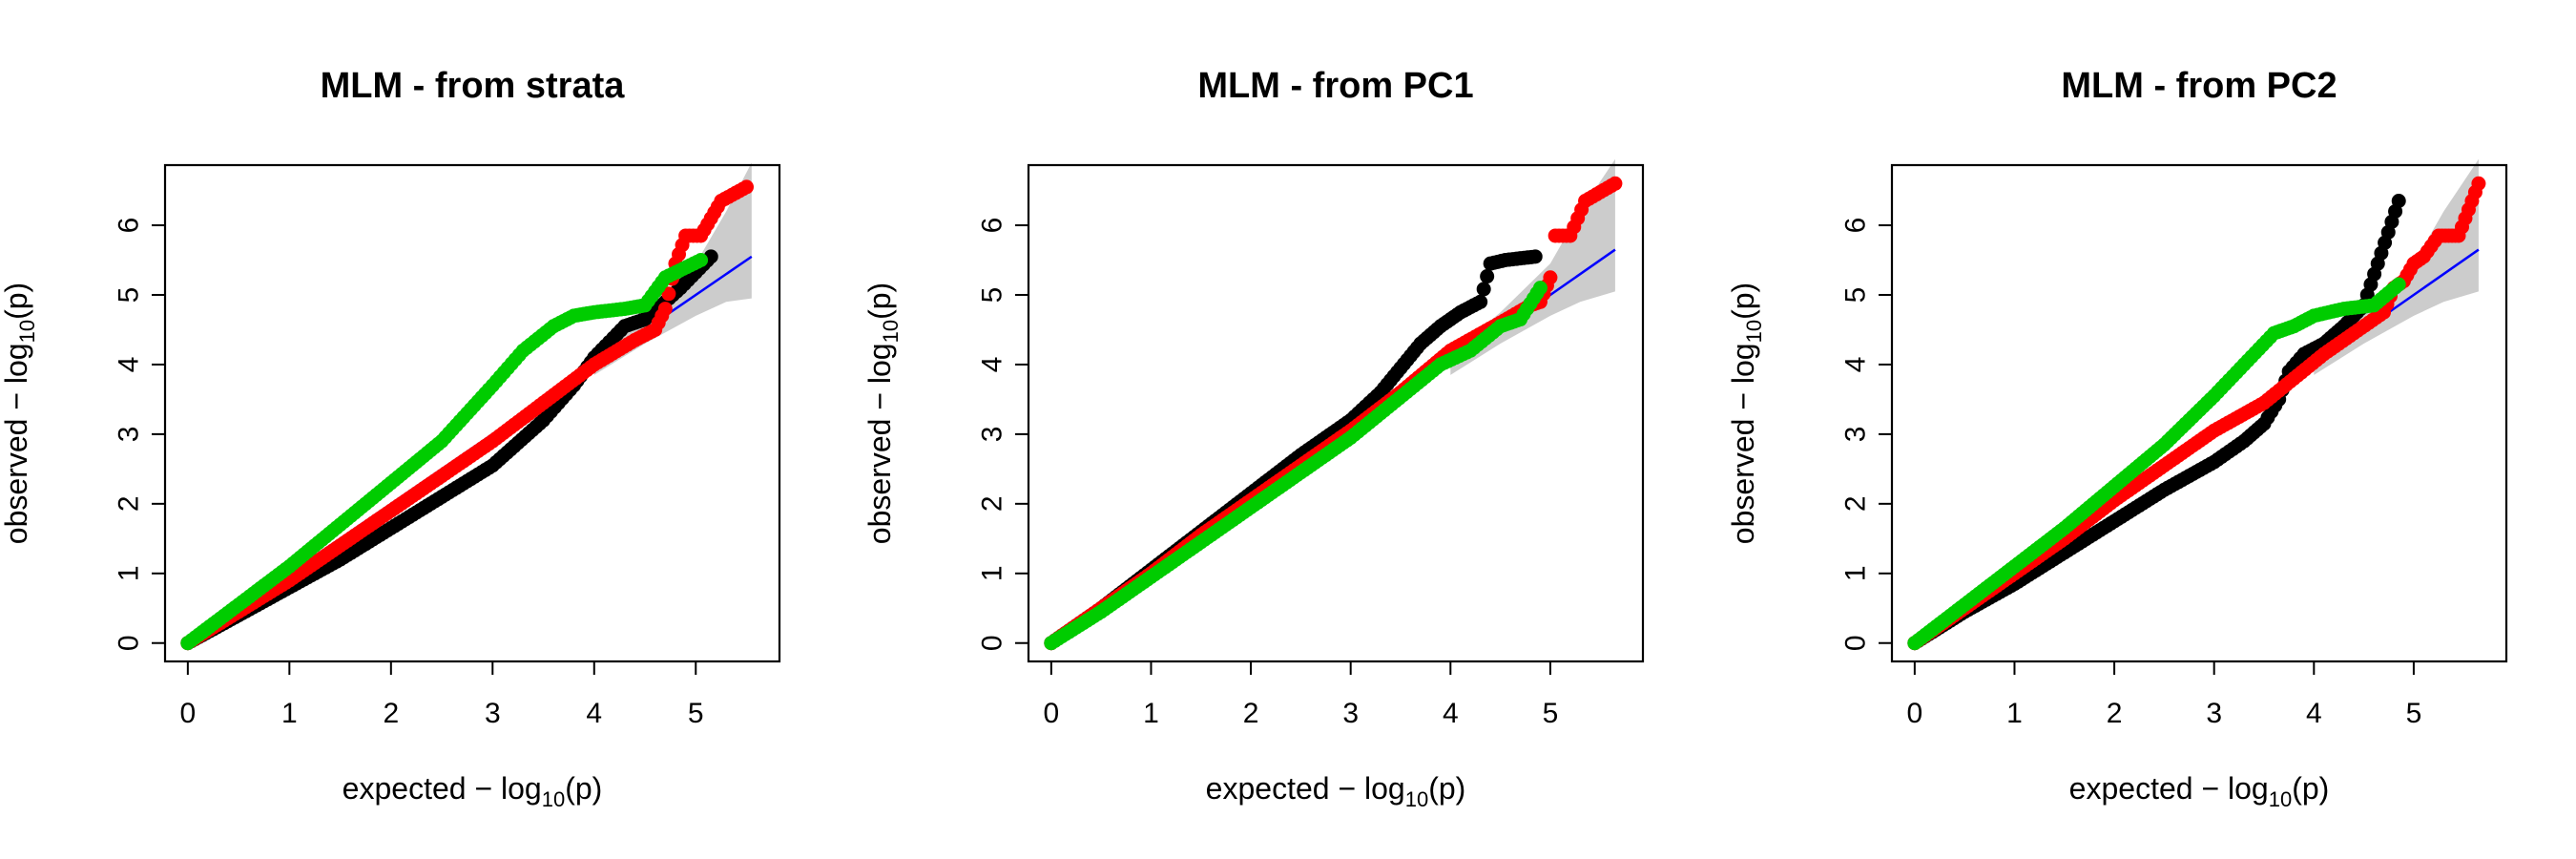  I want to click on chart-title: MLM - from PC2, so click(2199, 86).